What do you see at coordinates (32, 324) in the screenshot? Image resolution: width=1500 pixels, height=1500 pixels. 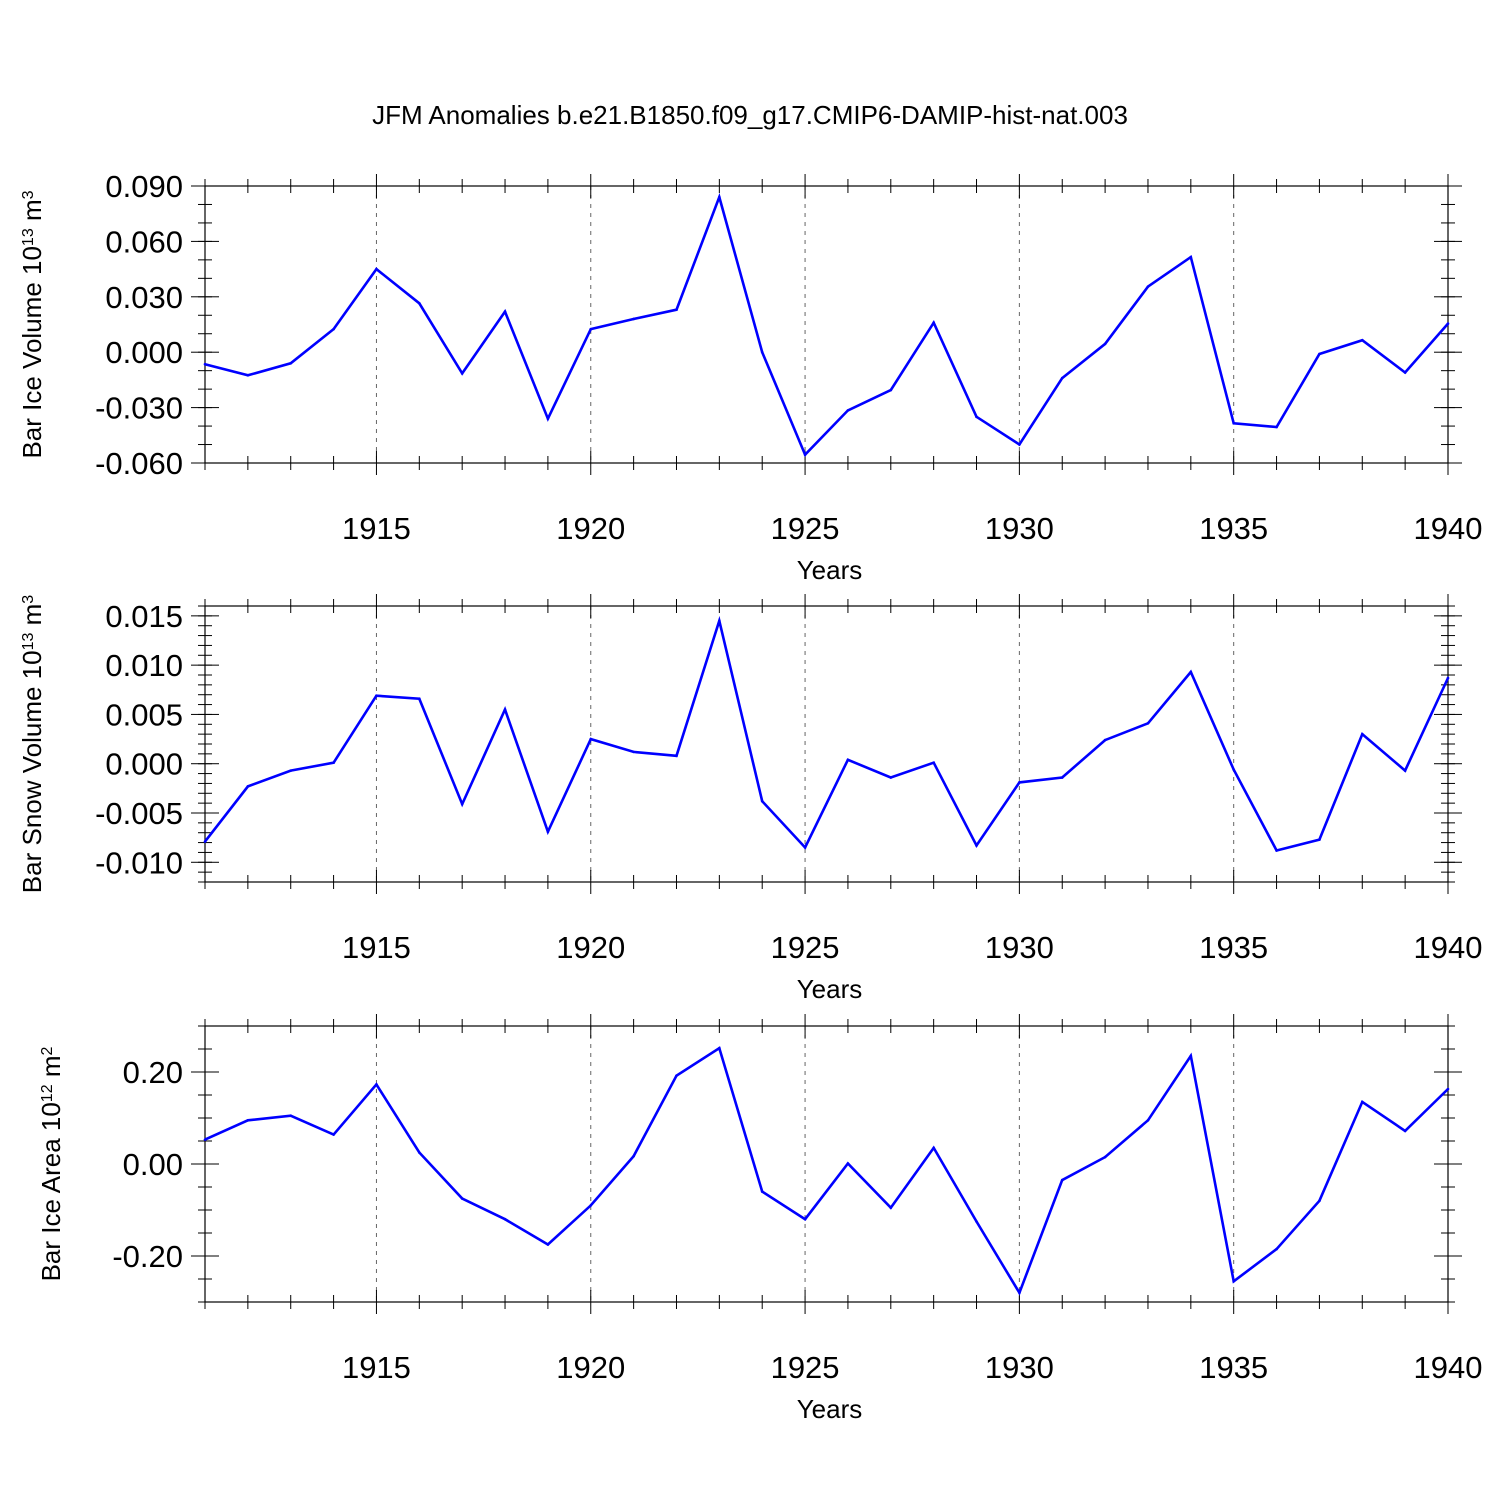 I see `y-axis-label: Bar Ice Volume 1013 m3` at bounding box center [32, 324].